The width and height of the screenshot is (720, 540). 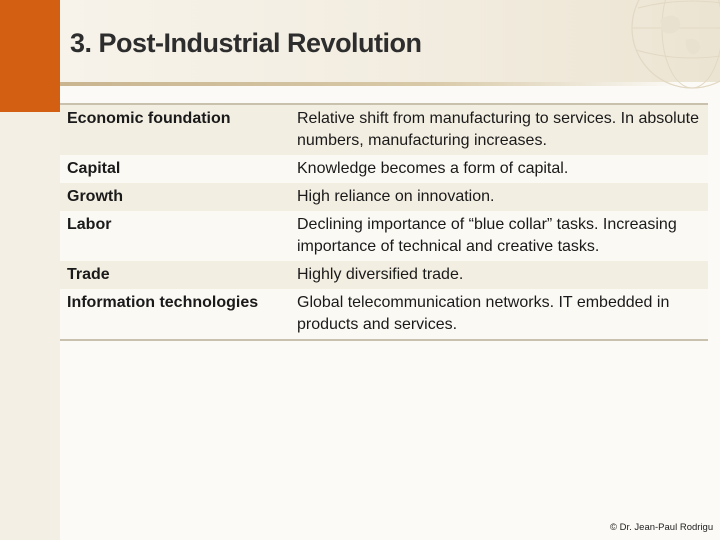 I want to click on row-label: Economic foundation, so click(x=171, y=129).